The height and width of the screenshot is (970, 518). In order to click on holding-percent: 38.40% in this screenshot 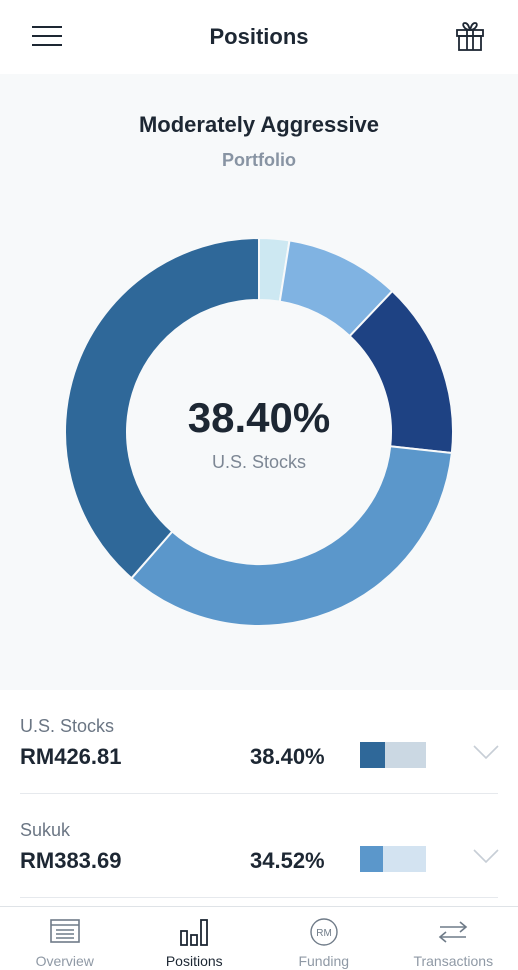, I will do `click(287, 756)`.